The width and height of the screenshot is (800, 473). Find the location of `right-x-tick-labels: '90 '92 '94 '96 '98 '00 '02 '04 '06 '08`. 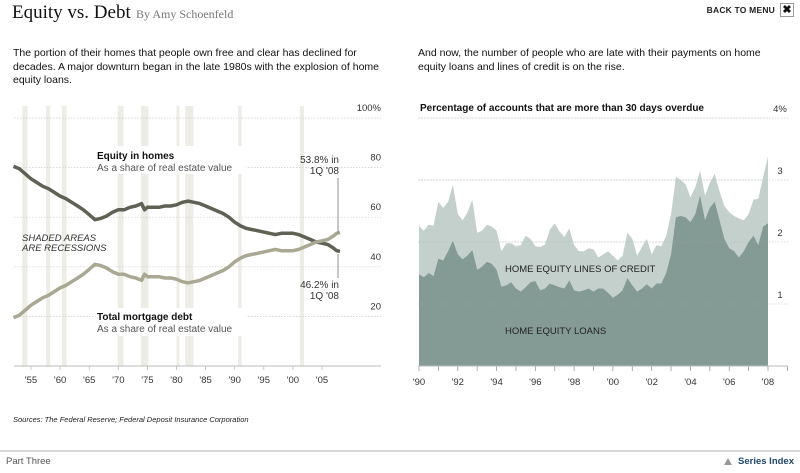

right-x-tick-labels: '90 '92 '94 '96 '98 '00 '02 '04 '06 '08 is located at coordinates (600, 377).